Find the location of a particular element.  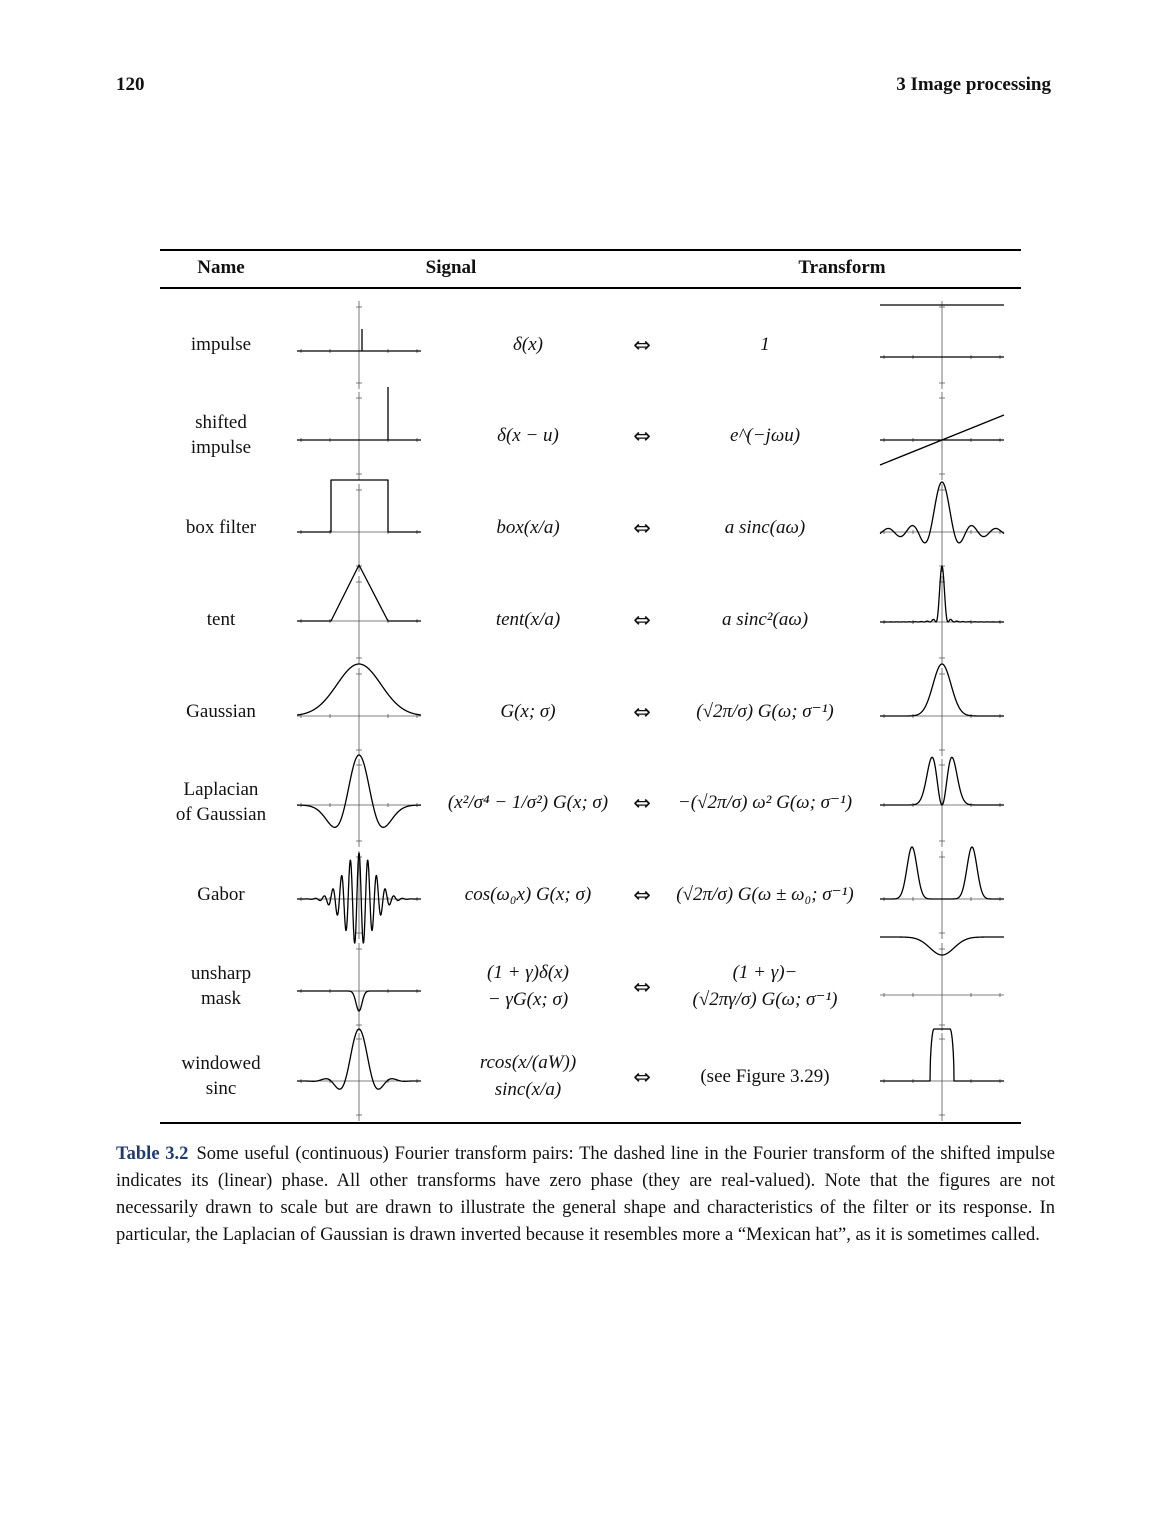

transform-formula: (see Figure 3.29) is located at coordinates (765, 1076).